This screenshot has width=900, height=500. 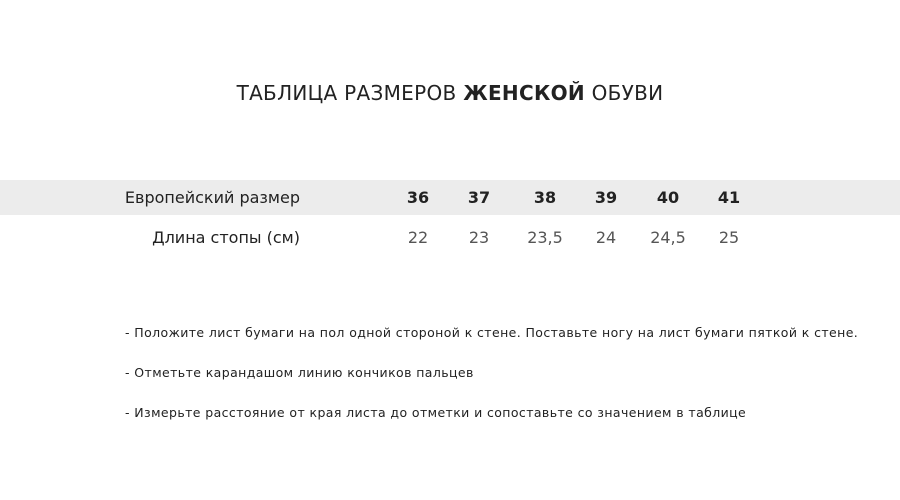 What do you see at coordinates (545, 237) in the screenshot?
I see `length-cell: 23,5` at bounding box center [545, 237].